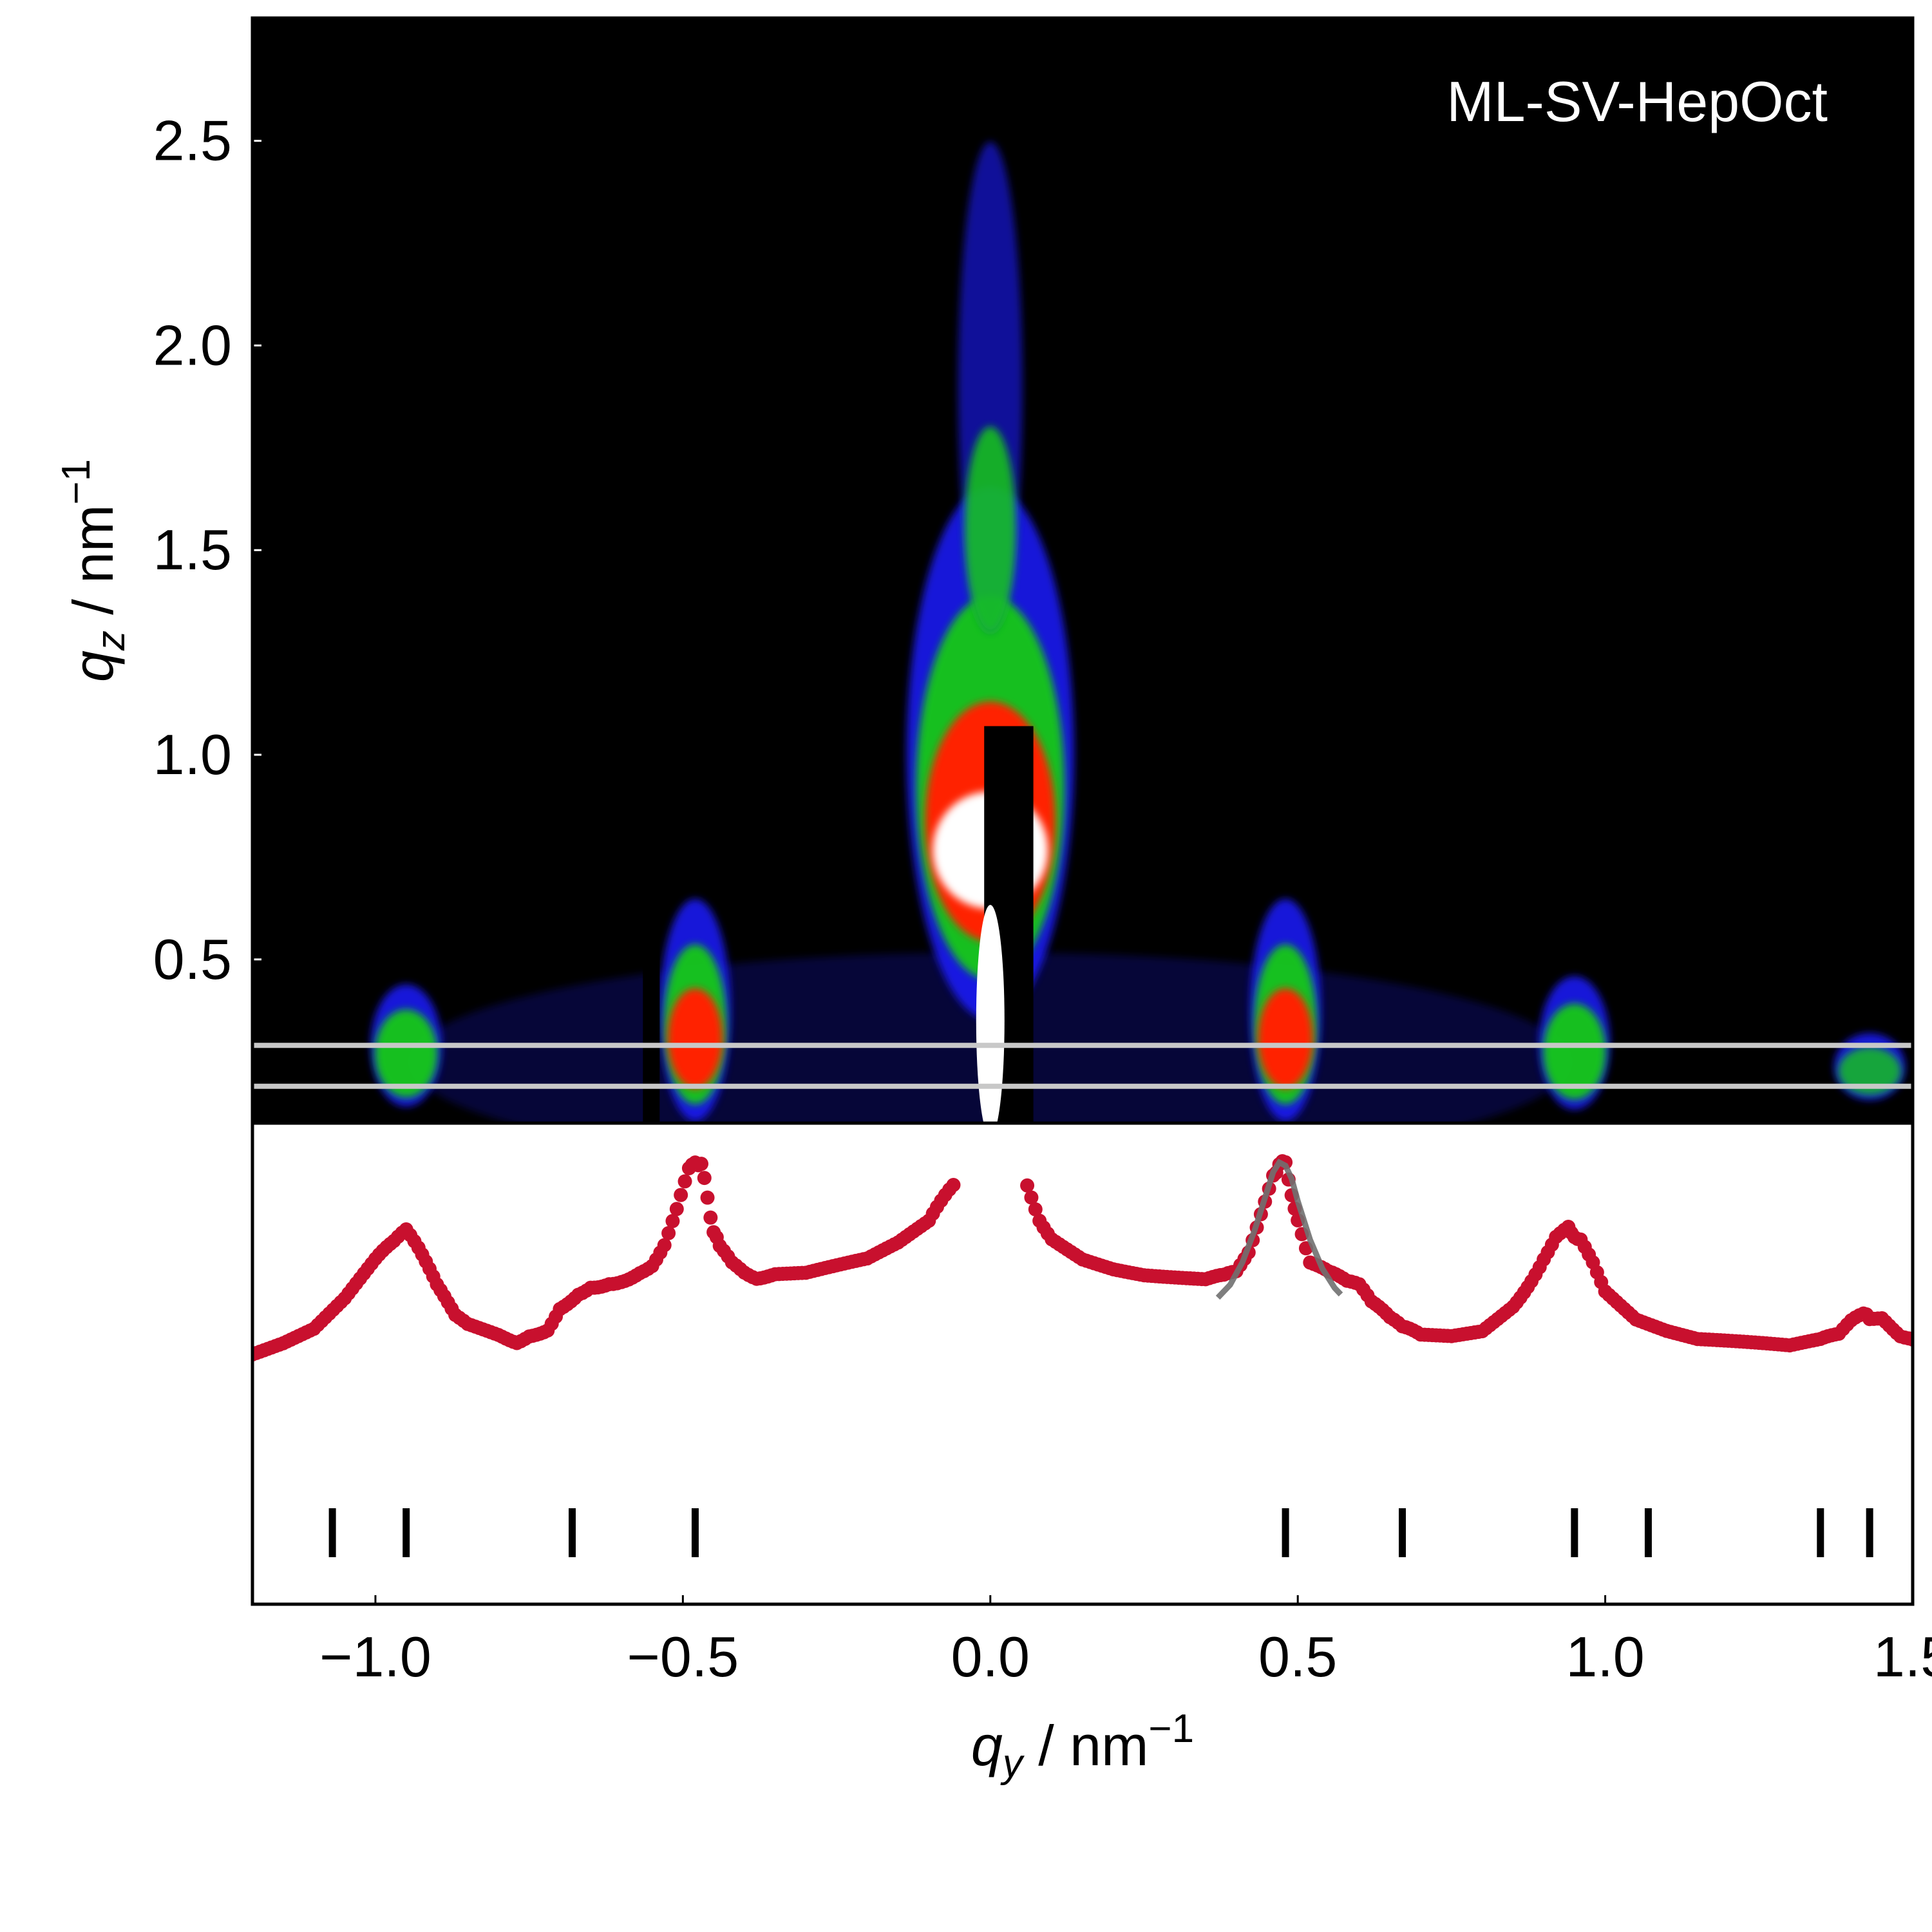 This screenshot has height=1932, width=1932. Describe the element at coordinates (76, 482) in the screenshot. I see `y-axis-exponent: −1` at that location.